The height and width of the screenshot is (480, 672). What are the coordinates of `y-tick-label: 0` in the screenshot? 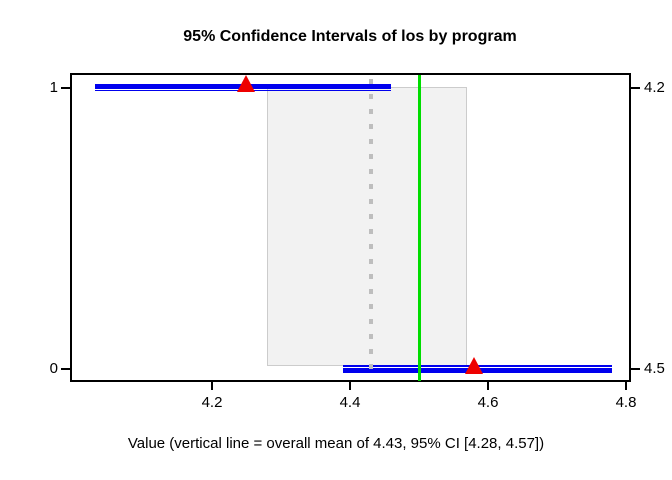 It's located at (53, 368).